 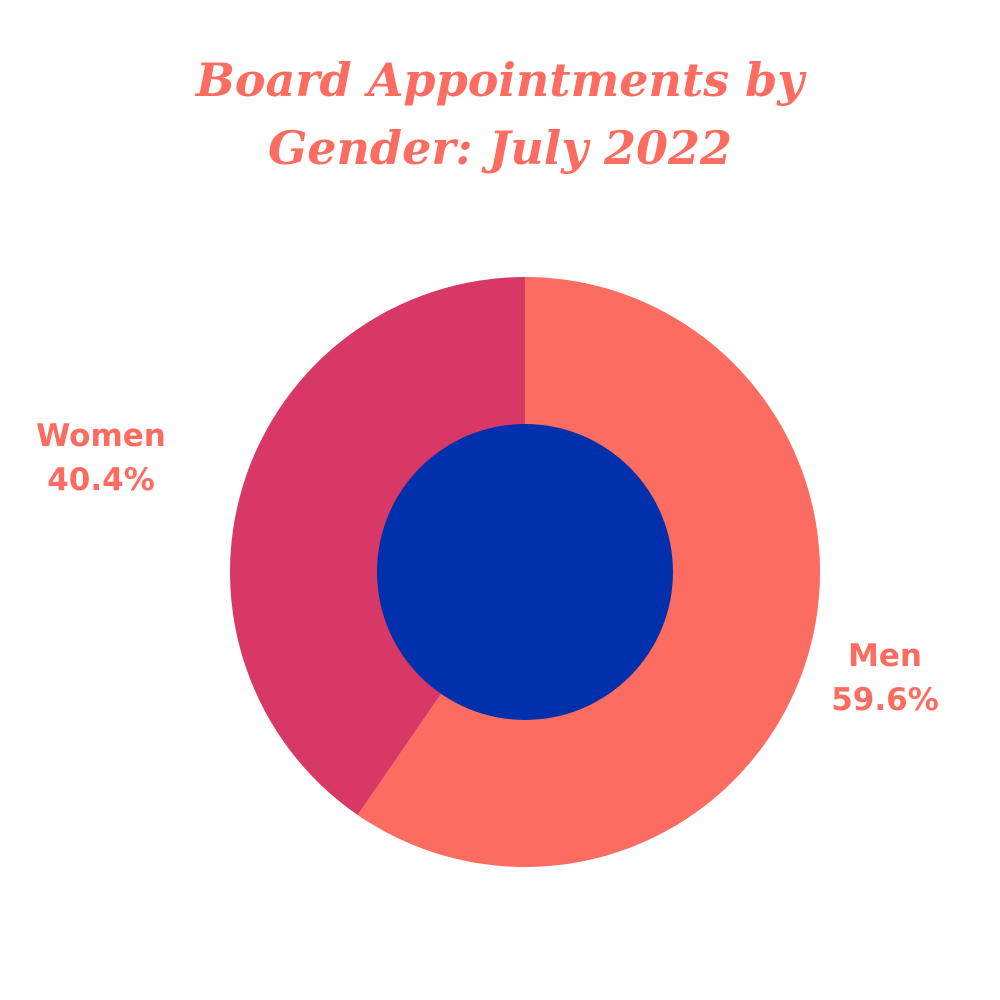 What do you see at coordinates (885, 700) in the screenshot?
I see `label-men-value: 59.6%` at bounding box center [885, 700].